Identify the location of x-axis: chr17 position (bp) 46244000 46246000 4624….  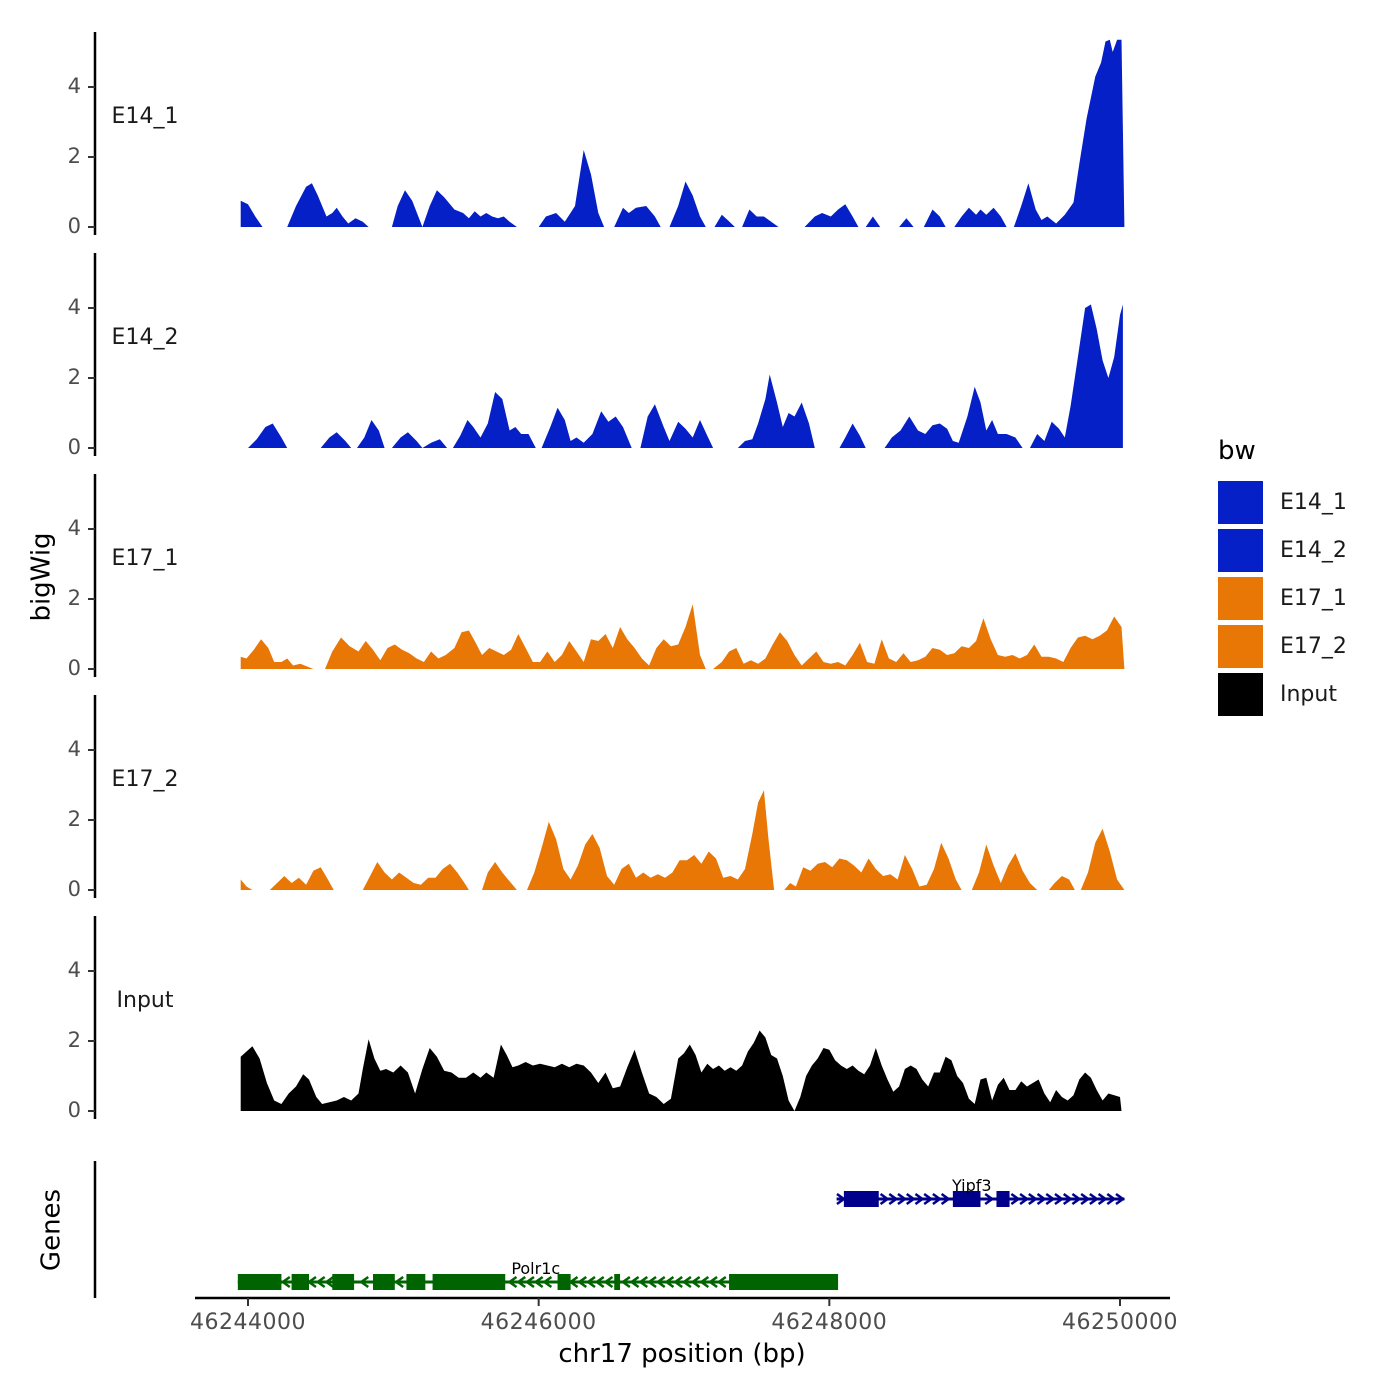
(683, 1332).